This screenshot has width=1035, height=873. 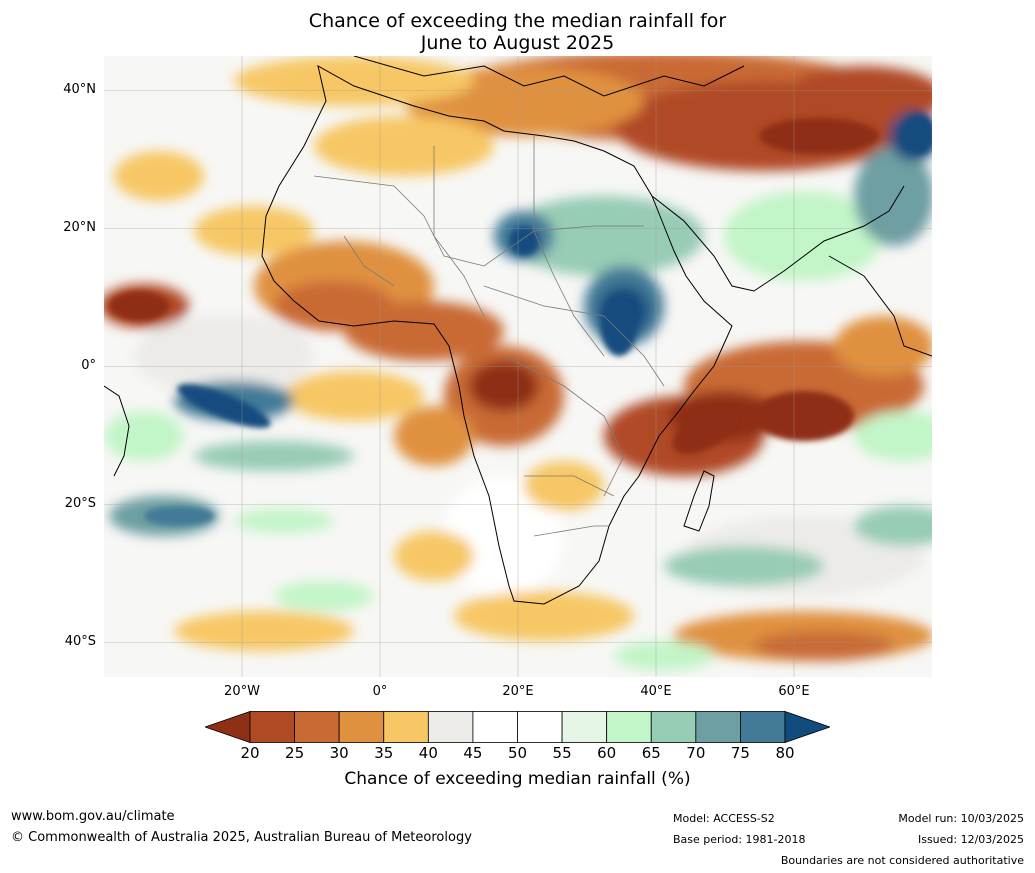 What do you see at coordinates (961, 818) in the screenshot?
I see `model-run-date: Model run: 10/03/2025` at bounding box center [961, 818].